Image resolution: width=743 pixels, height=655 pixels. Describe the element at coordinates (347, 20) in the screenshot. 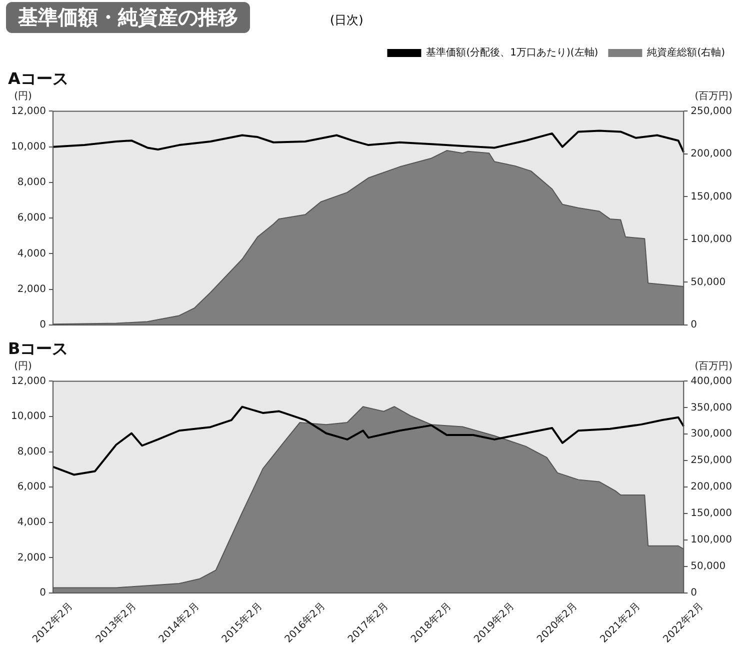

I see `text: (日次)` at that location.